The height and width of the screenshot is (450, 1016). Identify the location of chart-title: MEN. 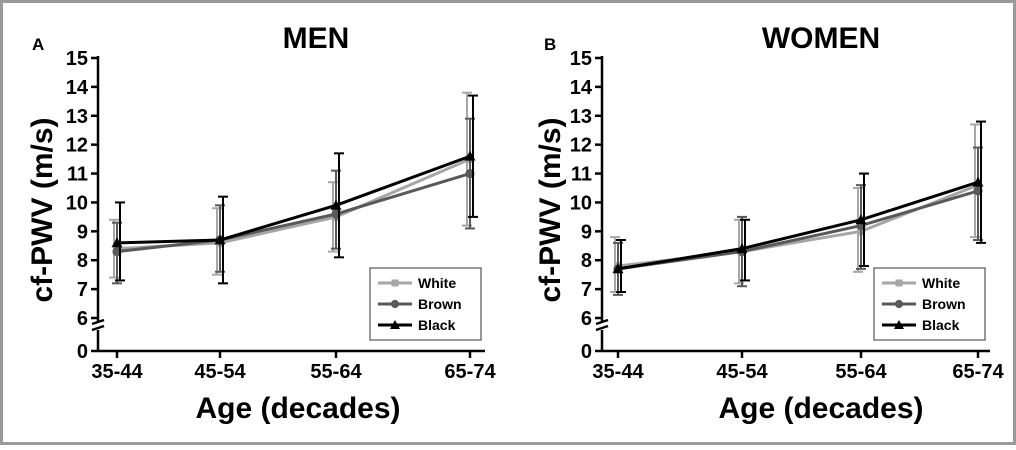
(316, 38).